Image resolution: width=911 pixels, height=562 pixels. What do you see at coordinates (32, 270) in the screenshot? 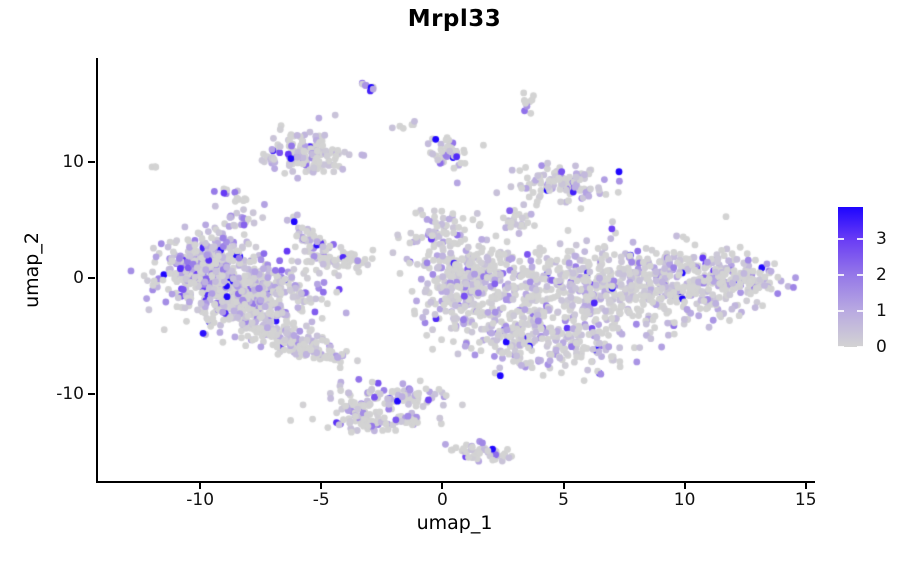
I see `y-axis-title: umap_2` at bounding box center [32, 270].